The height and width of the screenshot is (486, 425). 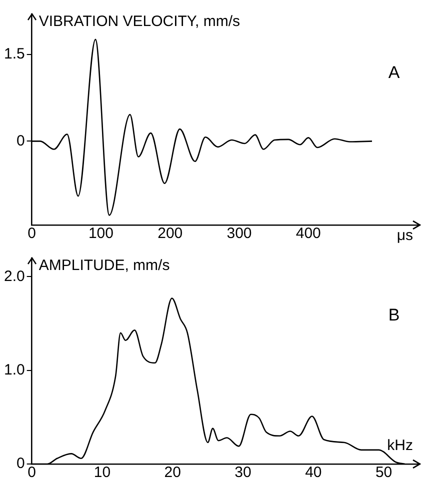 What do you see at coordinates (170, 233) in the screenshot?
I see `x-tick-label: 200` at bounding box center [170, 233].